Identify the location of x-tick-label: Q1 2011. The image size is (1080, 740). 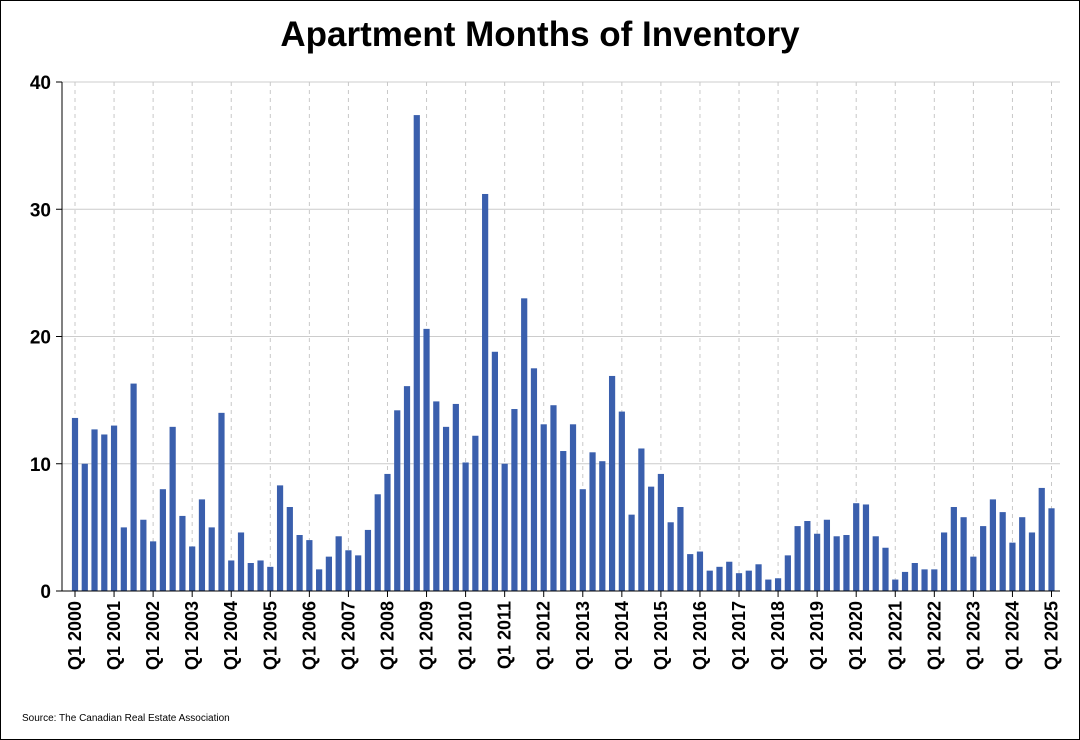
(505, 635).